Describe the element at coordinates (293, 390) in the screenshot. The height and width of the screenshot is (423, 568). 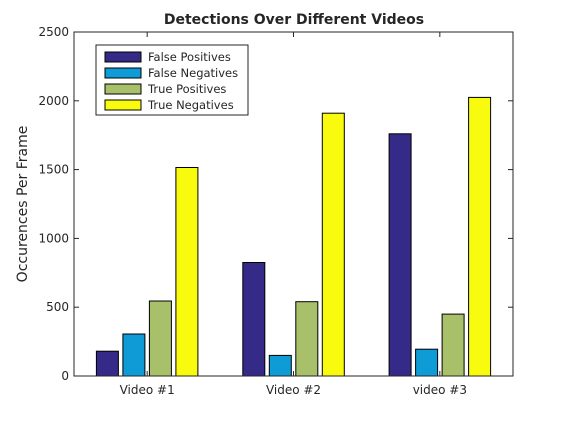
I see `x-tick-label: Video #2` at that location.